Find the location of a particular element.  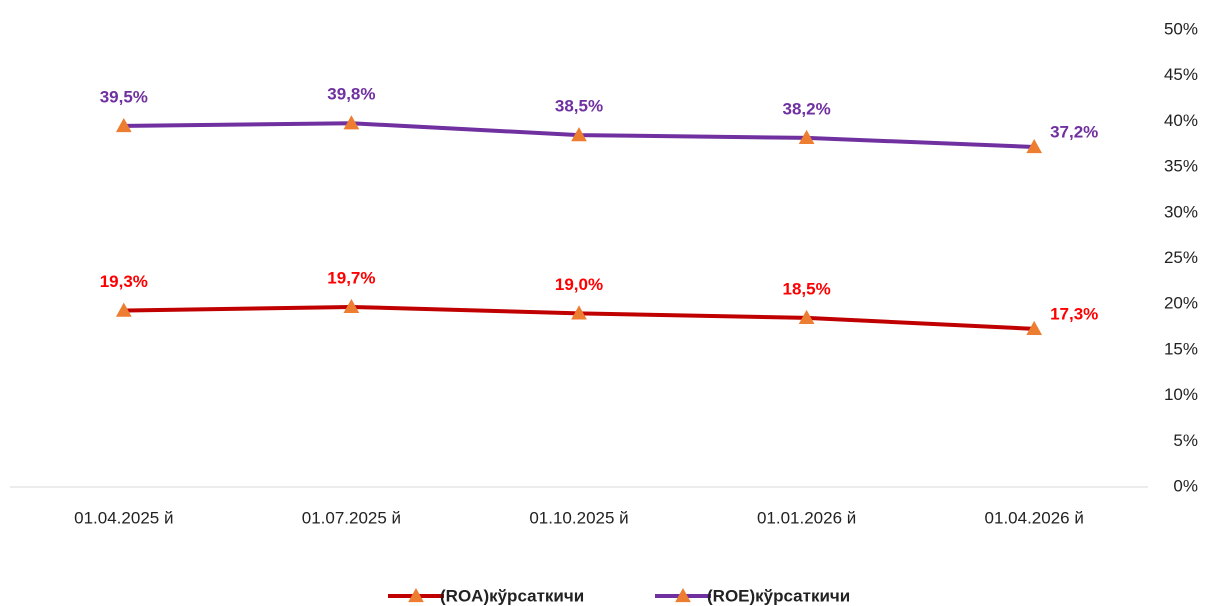

y-tick-label: 35% is located at coordinates (1181, 166).